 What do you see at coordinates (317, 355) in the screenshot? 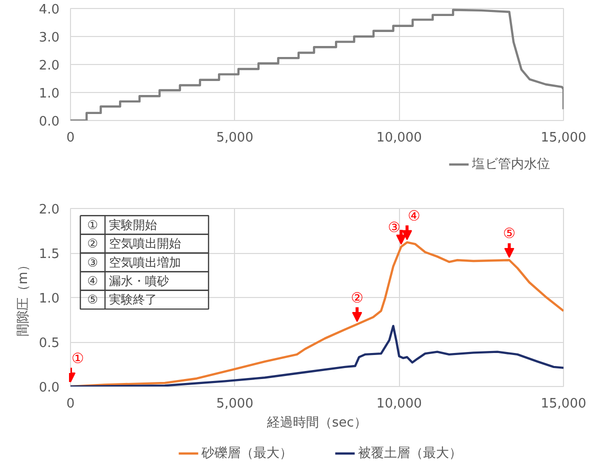
I see `line-series` at bounding box center [317, 355].